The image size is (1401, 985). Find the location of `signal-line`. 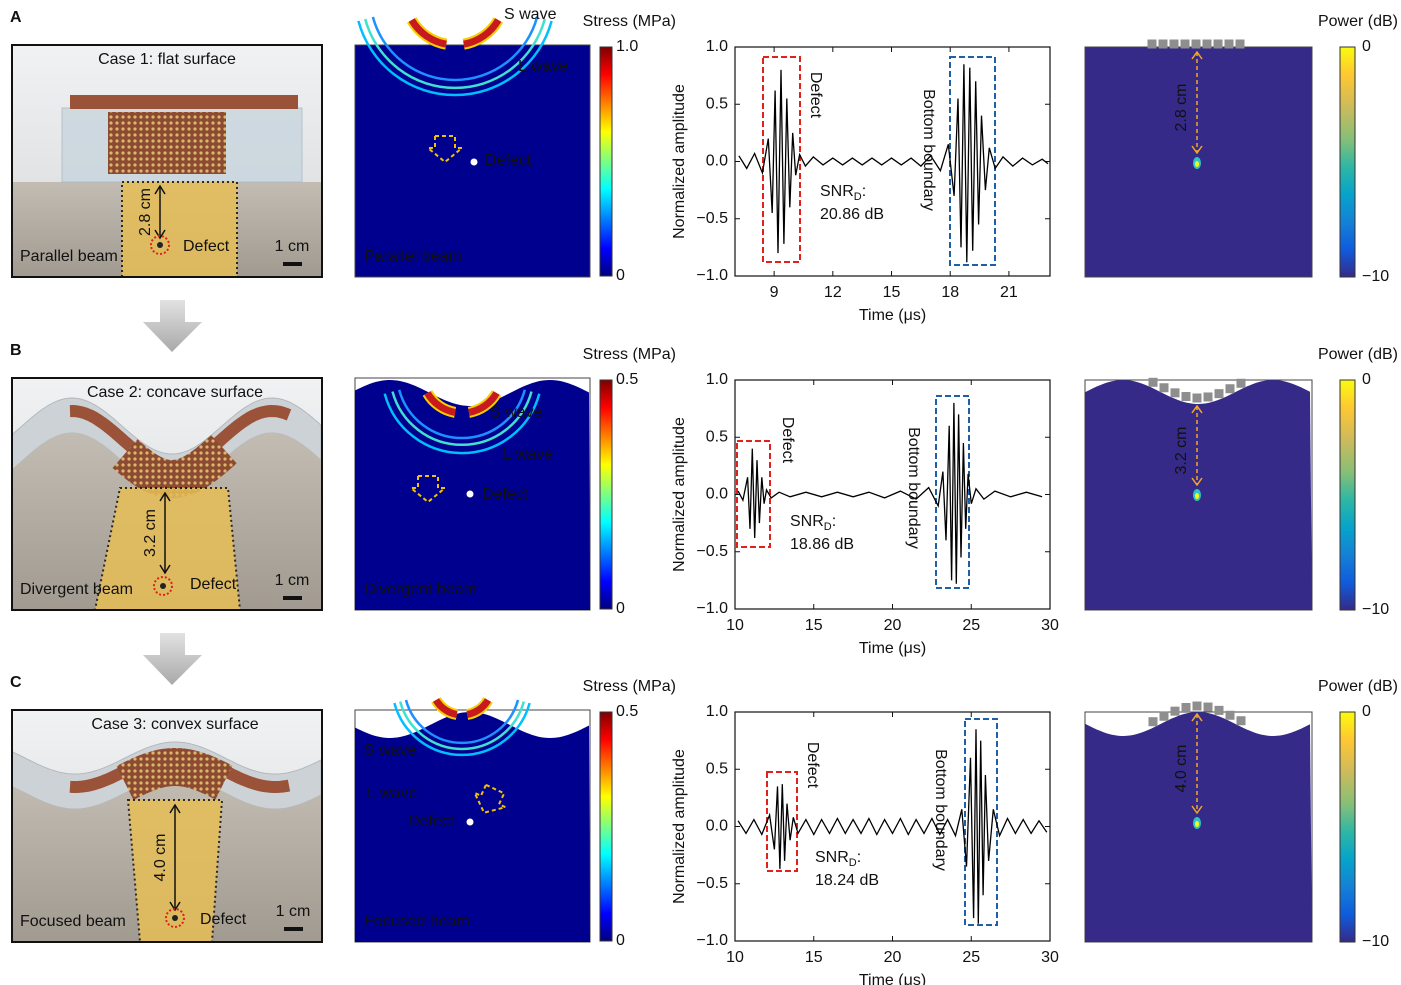

signal-line is located at coordinates (892, 826).